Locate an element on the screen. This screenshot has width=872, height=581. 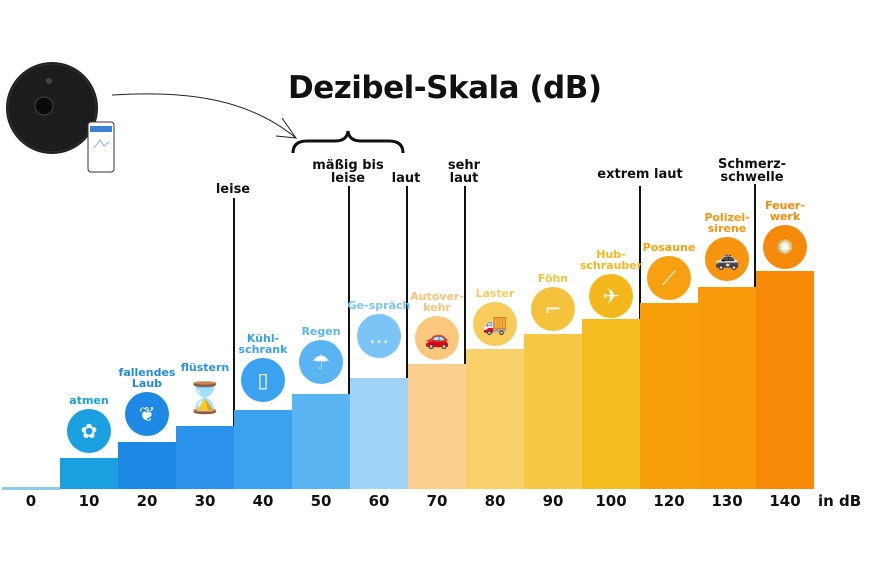
example-autoverkehr: Autover-kehr 🚗 is located at coordinates (437, 325).